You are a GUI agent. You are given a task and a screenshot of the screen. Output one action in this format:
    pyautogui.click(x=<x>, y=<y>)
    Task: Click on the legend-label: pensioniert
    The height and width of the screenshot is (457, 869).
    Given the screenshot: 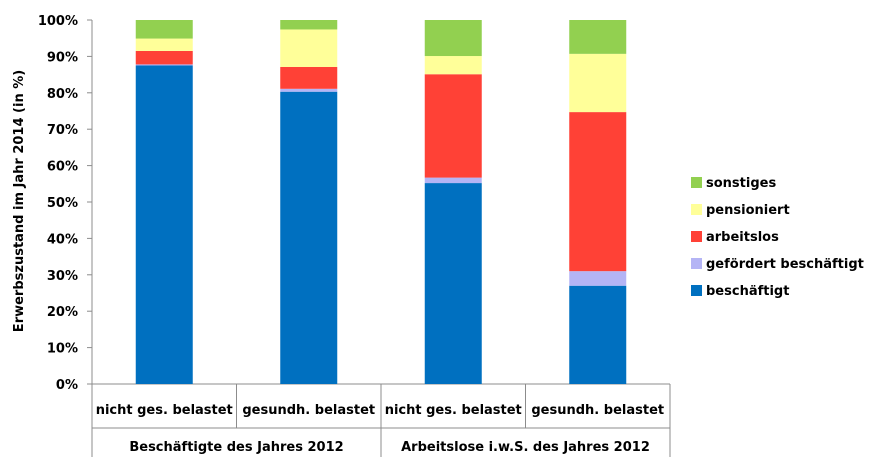 What is the action you would take?
    pyautogui.click(x=748, y=210)
    